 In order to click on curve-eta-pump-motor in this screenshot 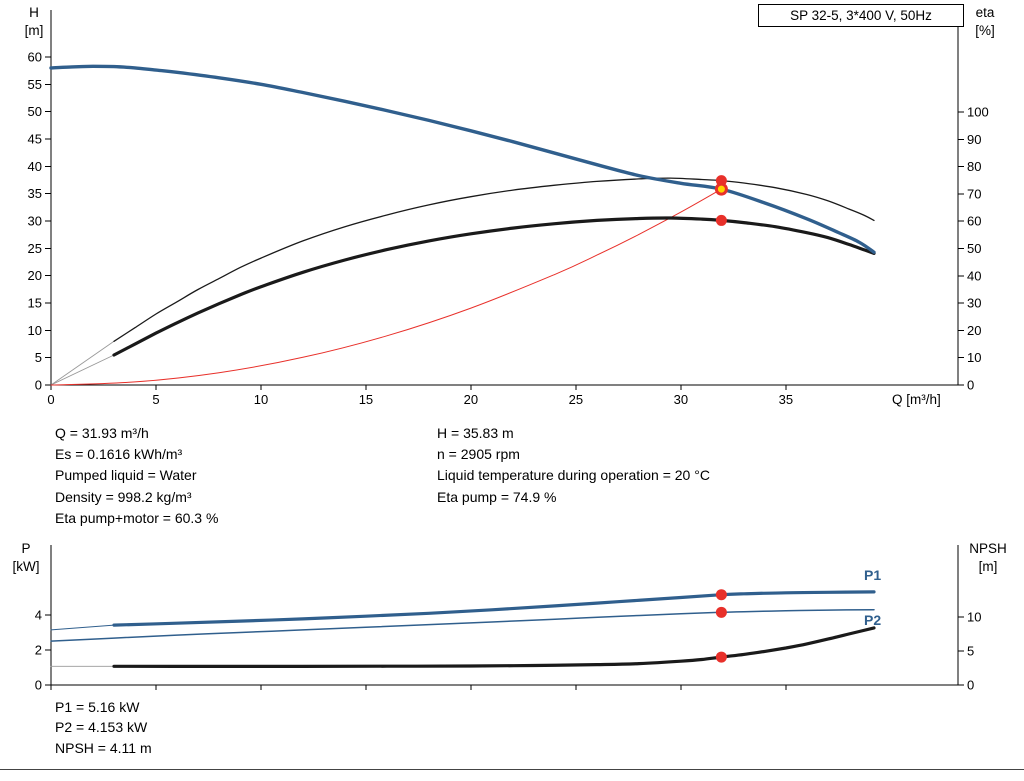, I will do `click(494, 286)`.